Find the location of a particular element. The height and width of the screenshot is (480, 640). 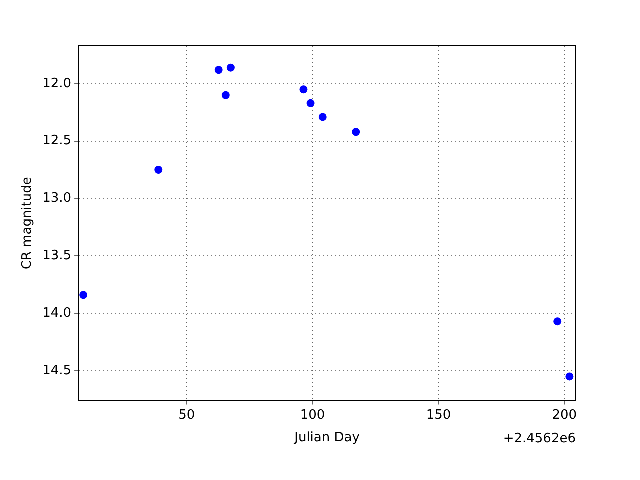

y-tick-label: 13.5 is located at coordinates (57, 256).